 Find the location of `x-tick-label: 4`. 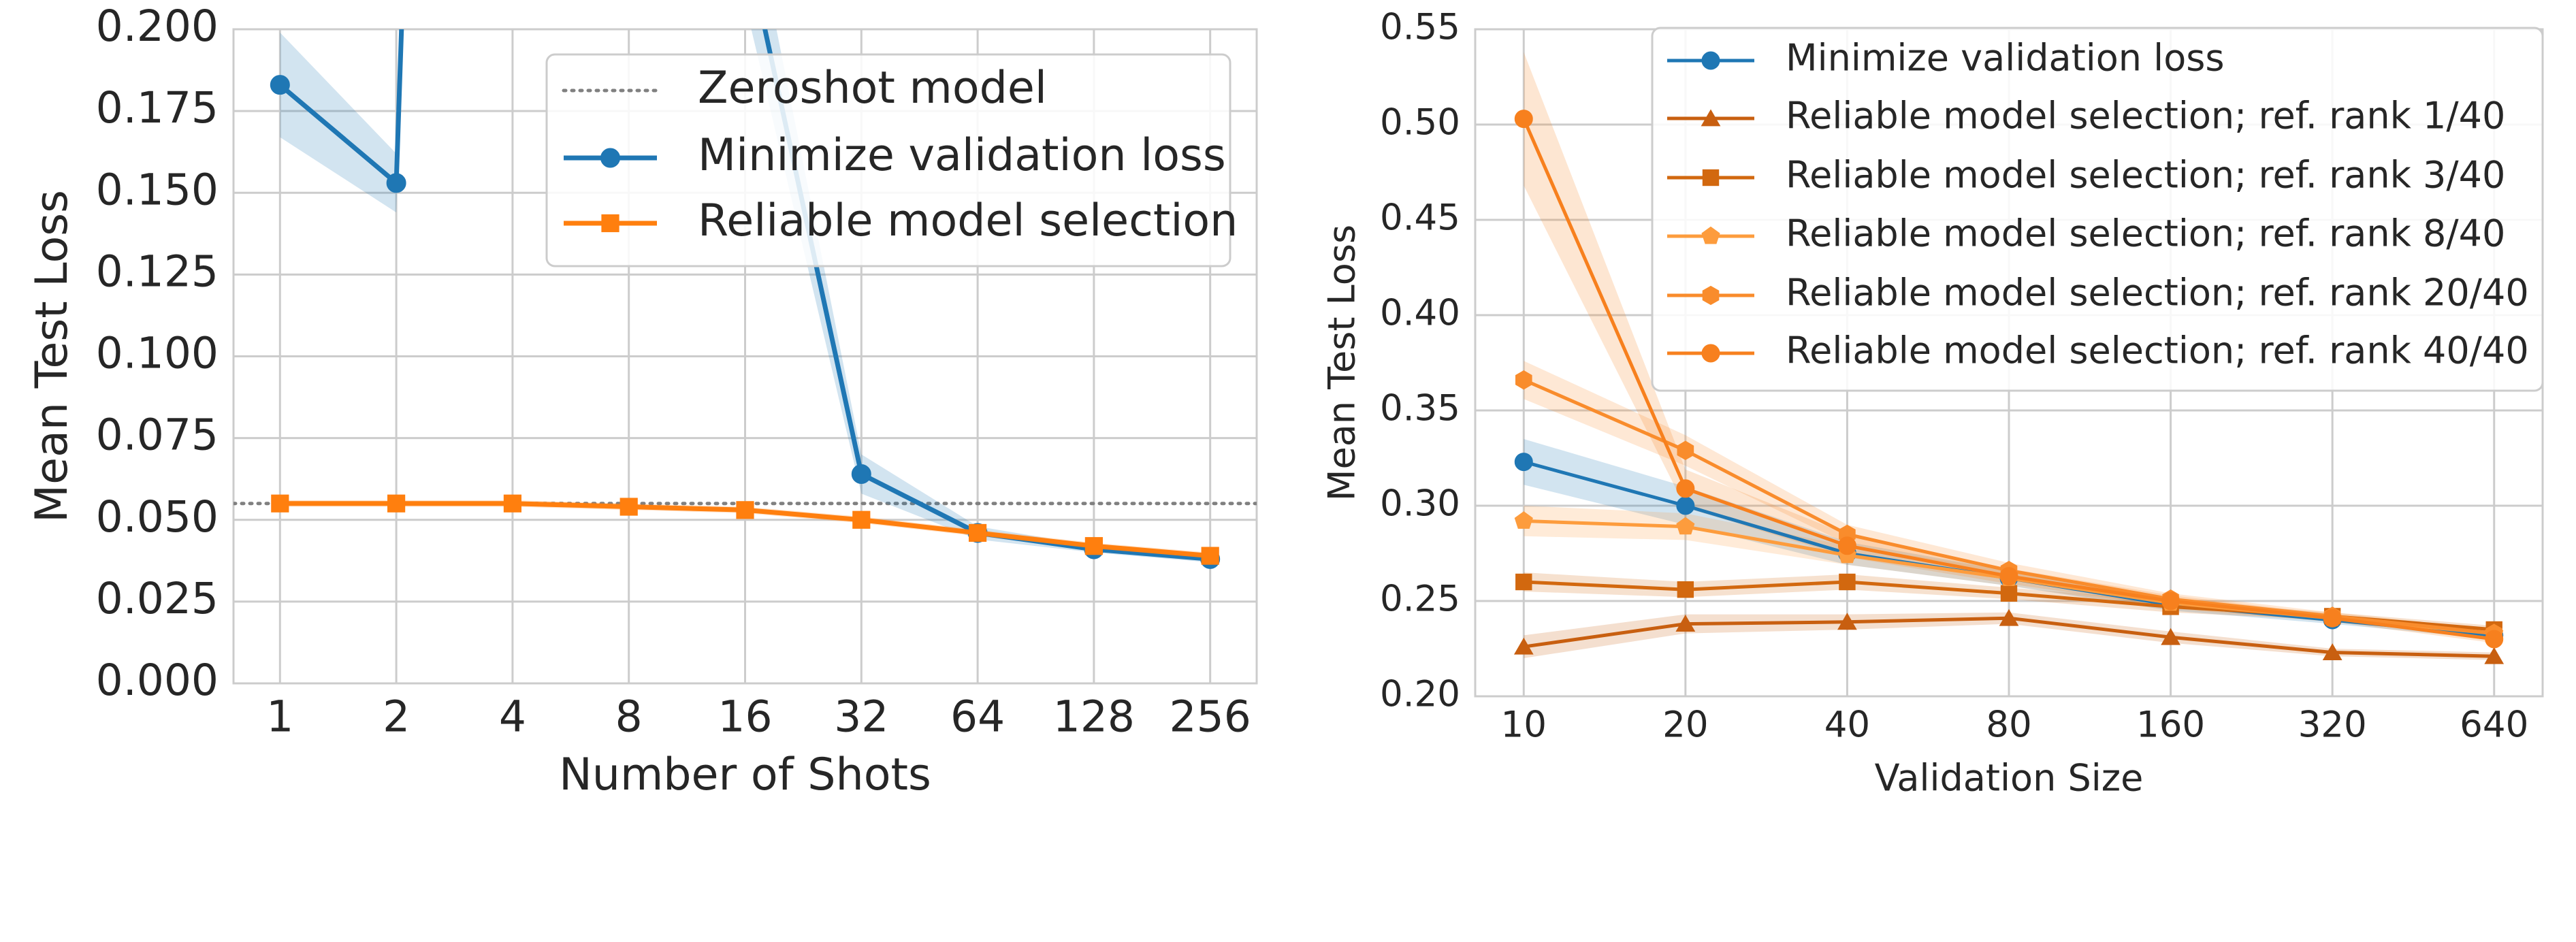

x-tick-label: 4 is located at coordinates (512, 717).